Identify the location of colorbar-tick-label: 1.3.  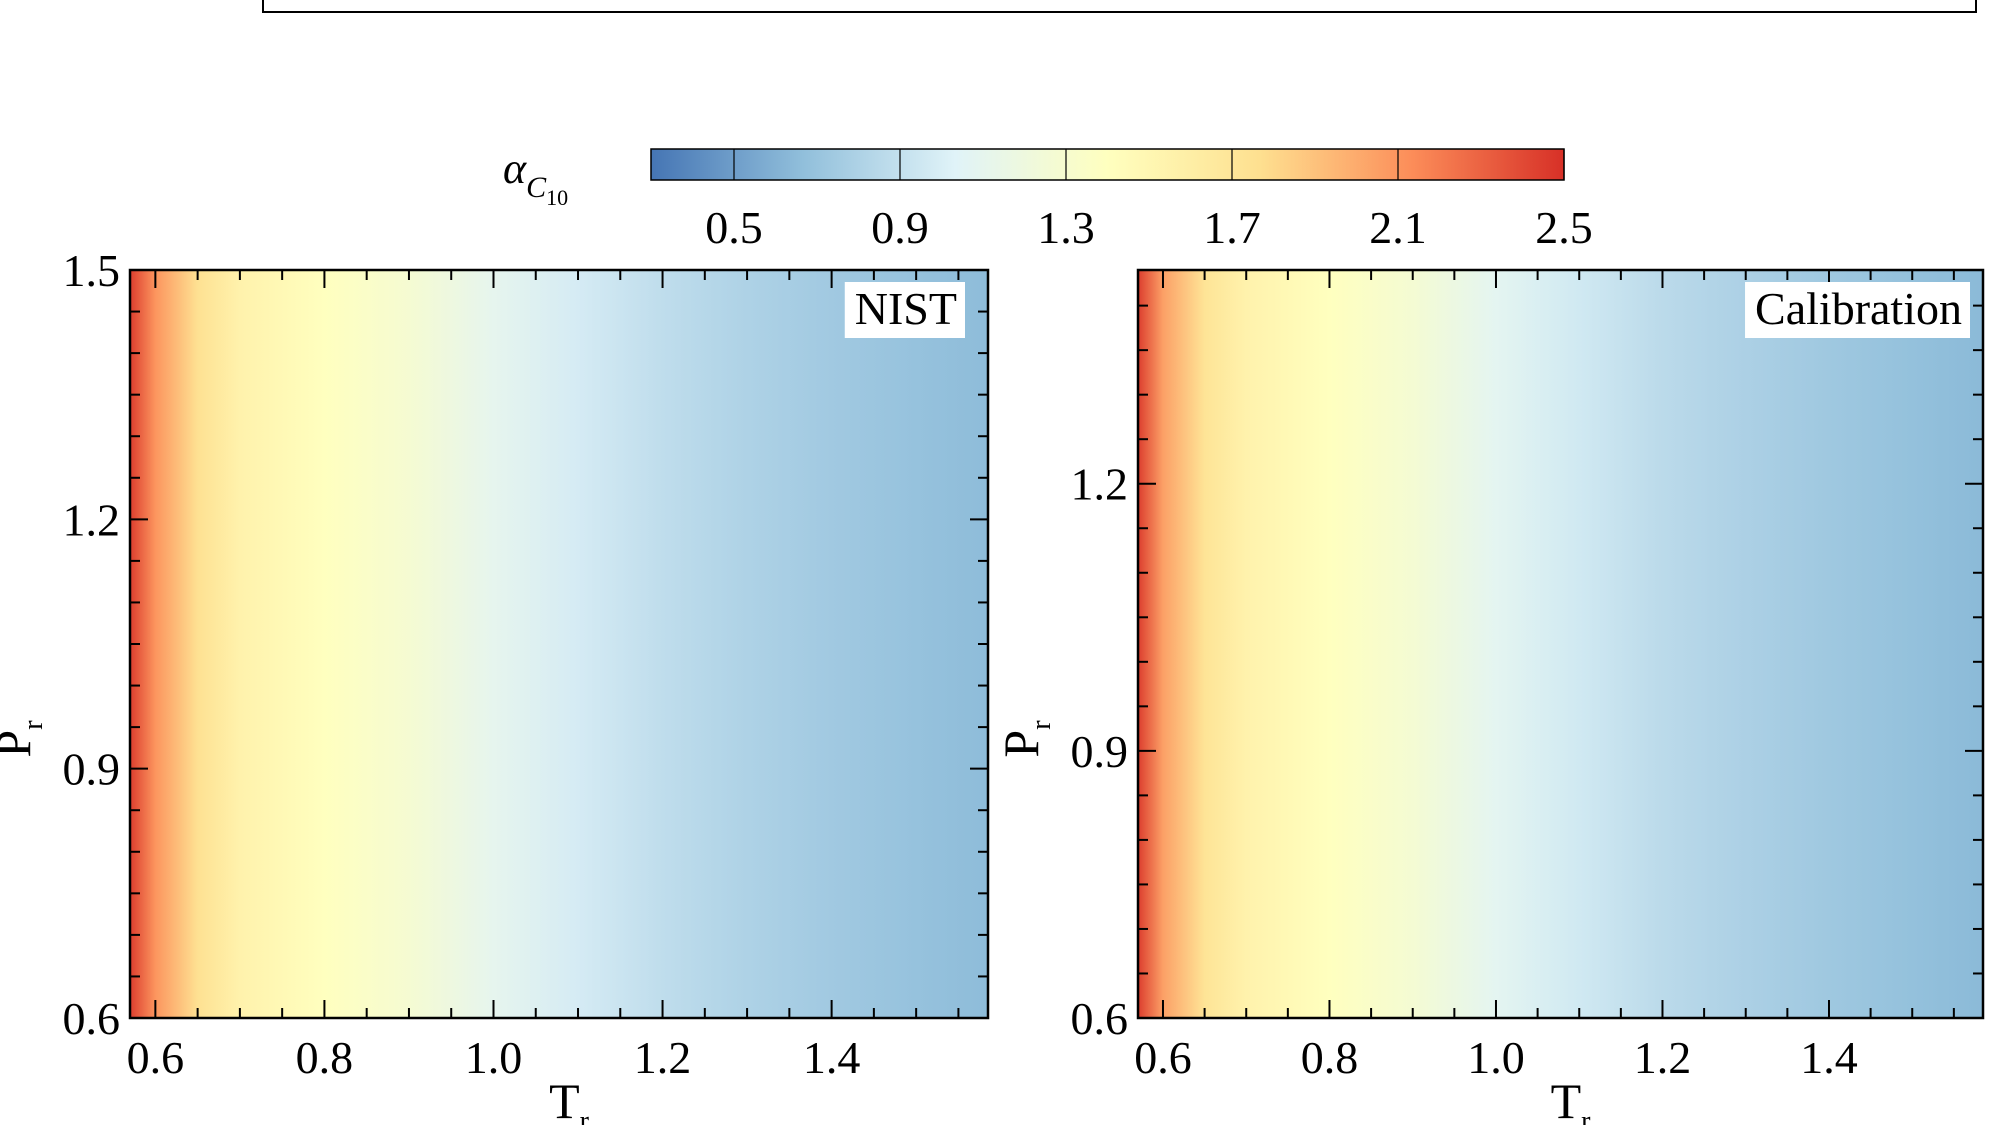
(1066, 227).